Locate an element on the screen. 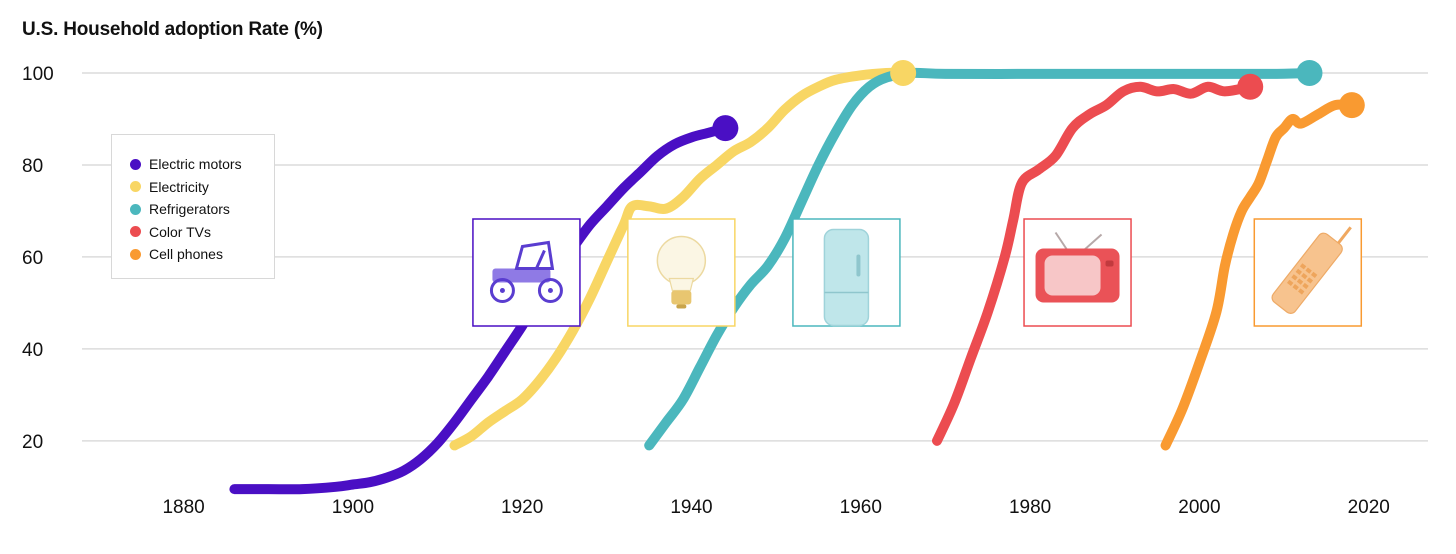 This screenshot has height=554, width=1456. product-icons is located at coordinates (917, 272).